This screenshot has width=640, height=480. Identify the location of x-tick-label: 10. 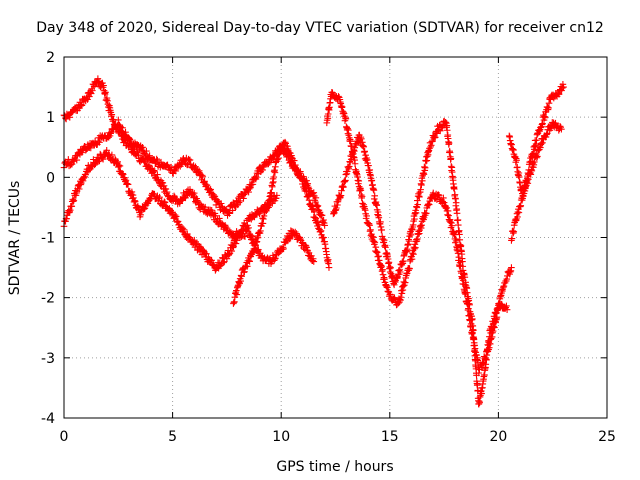
(281, 437).